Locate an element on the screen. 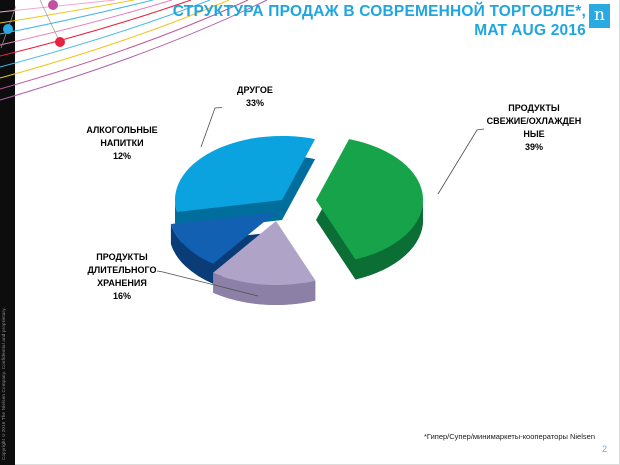 This screenshot has width=620, height=465. callout-fresh: ПРОДУКТЫ СВЕЖИЕ/ОХЛАЖДЕН НЫЕ 39% is located at coordinates (534, 128).